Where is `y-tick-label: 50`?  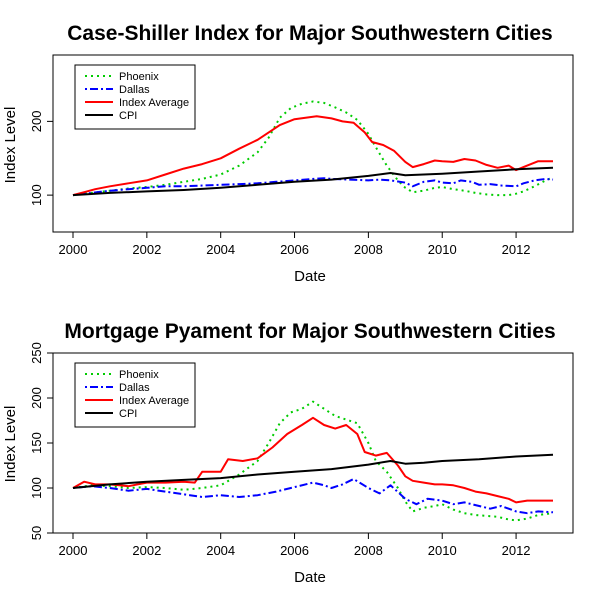
y-tick-label: 50 is located at coordinates (36, 533).